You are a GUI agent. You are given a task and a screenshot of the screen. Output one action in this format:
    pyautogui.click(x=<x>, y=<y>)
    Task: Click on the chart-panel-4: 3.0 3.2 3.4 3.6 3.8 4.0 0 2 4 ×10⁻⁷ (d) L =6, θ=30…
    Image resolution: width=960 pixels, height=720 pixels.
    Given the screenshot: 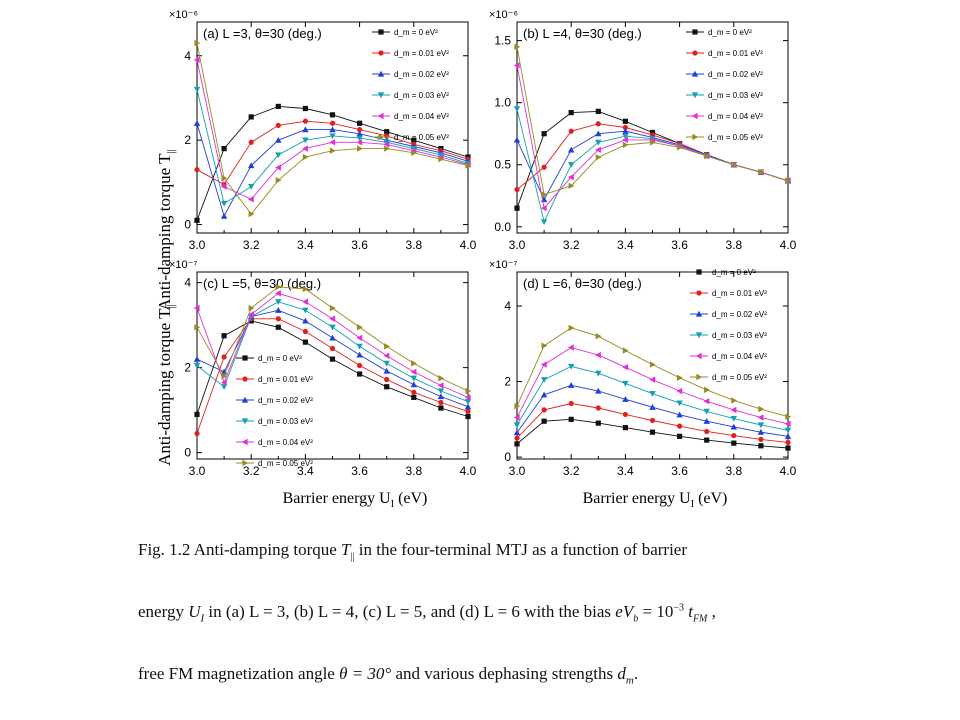 What is the action you would take?
    pyautogui.click(x=643, y=368)
    